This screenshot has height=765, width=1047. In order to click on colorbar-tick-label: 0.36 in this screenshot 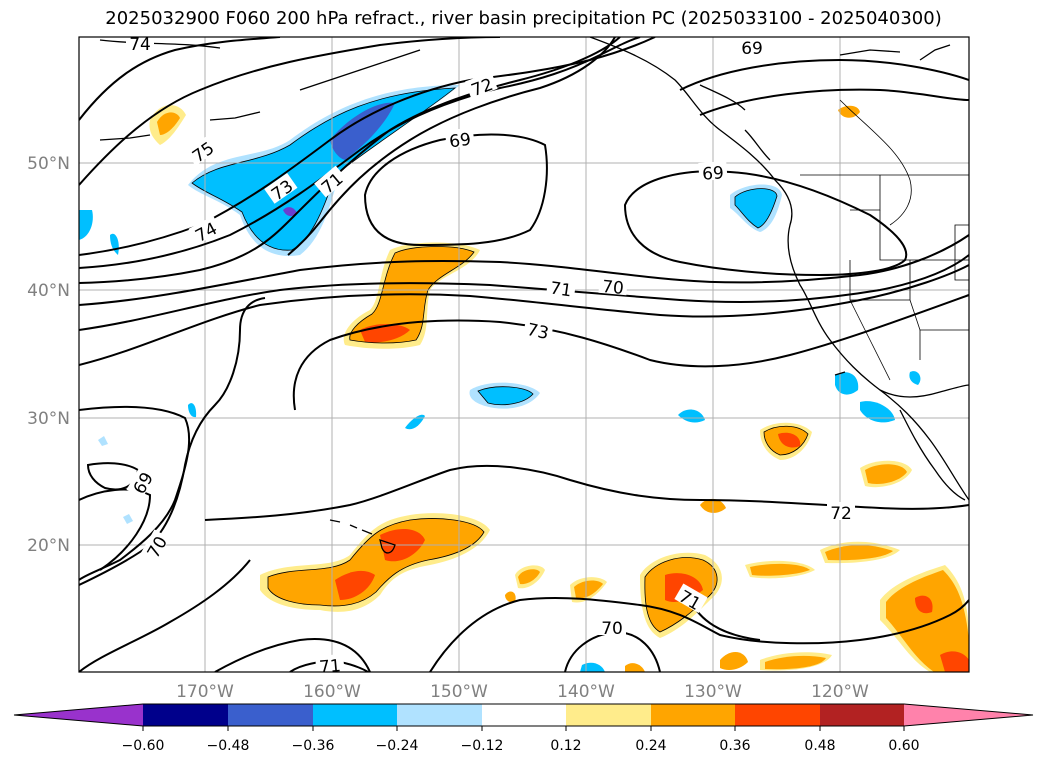, I will do `click(734, 746)`.